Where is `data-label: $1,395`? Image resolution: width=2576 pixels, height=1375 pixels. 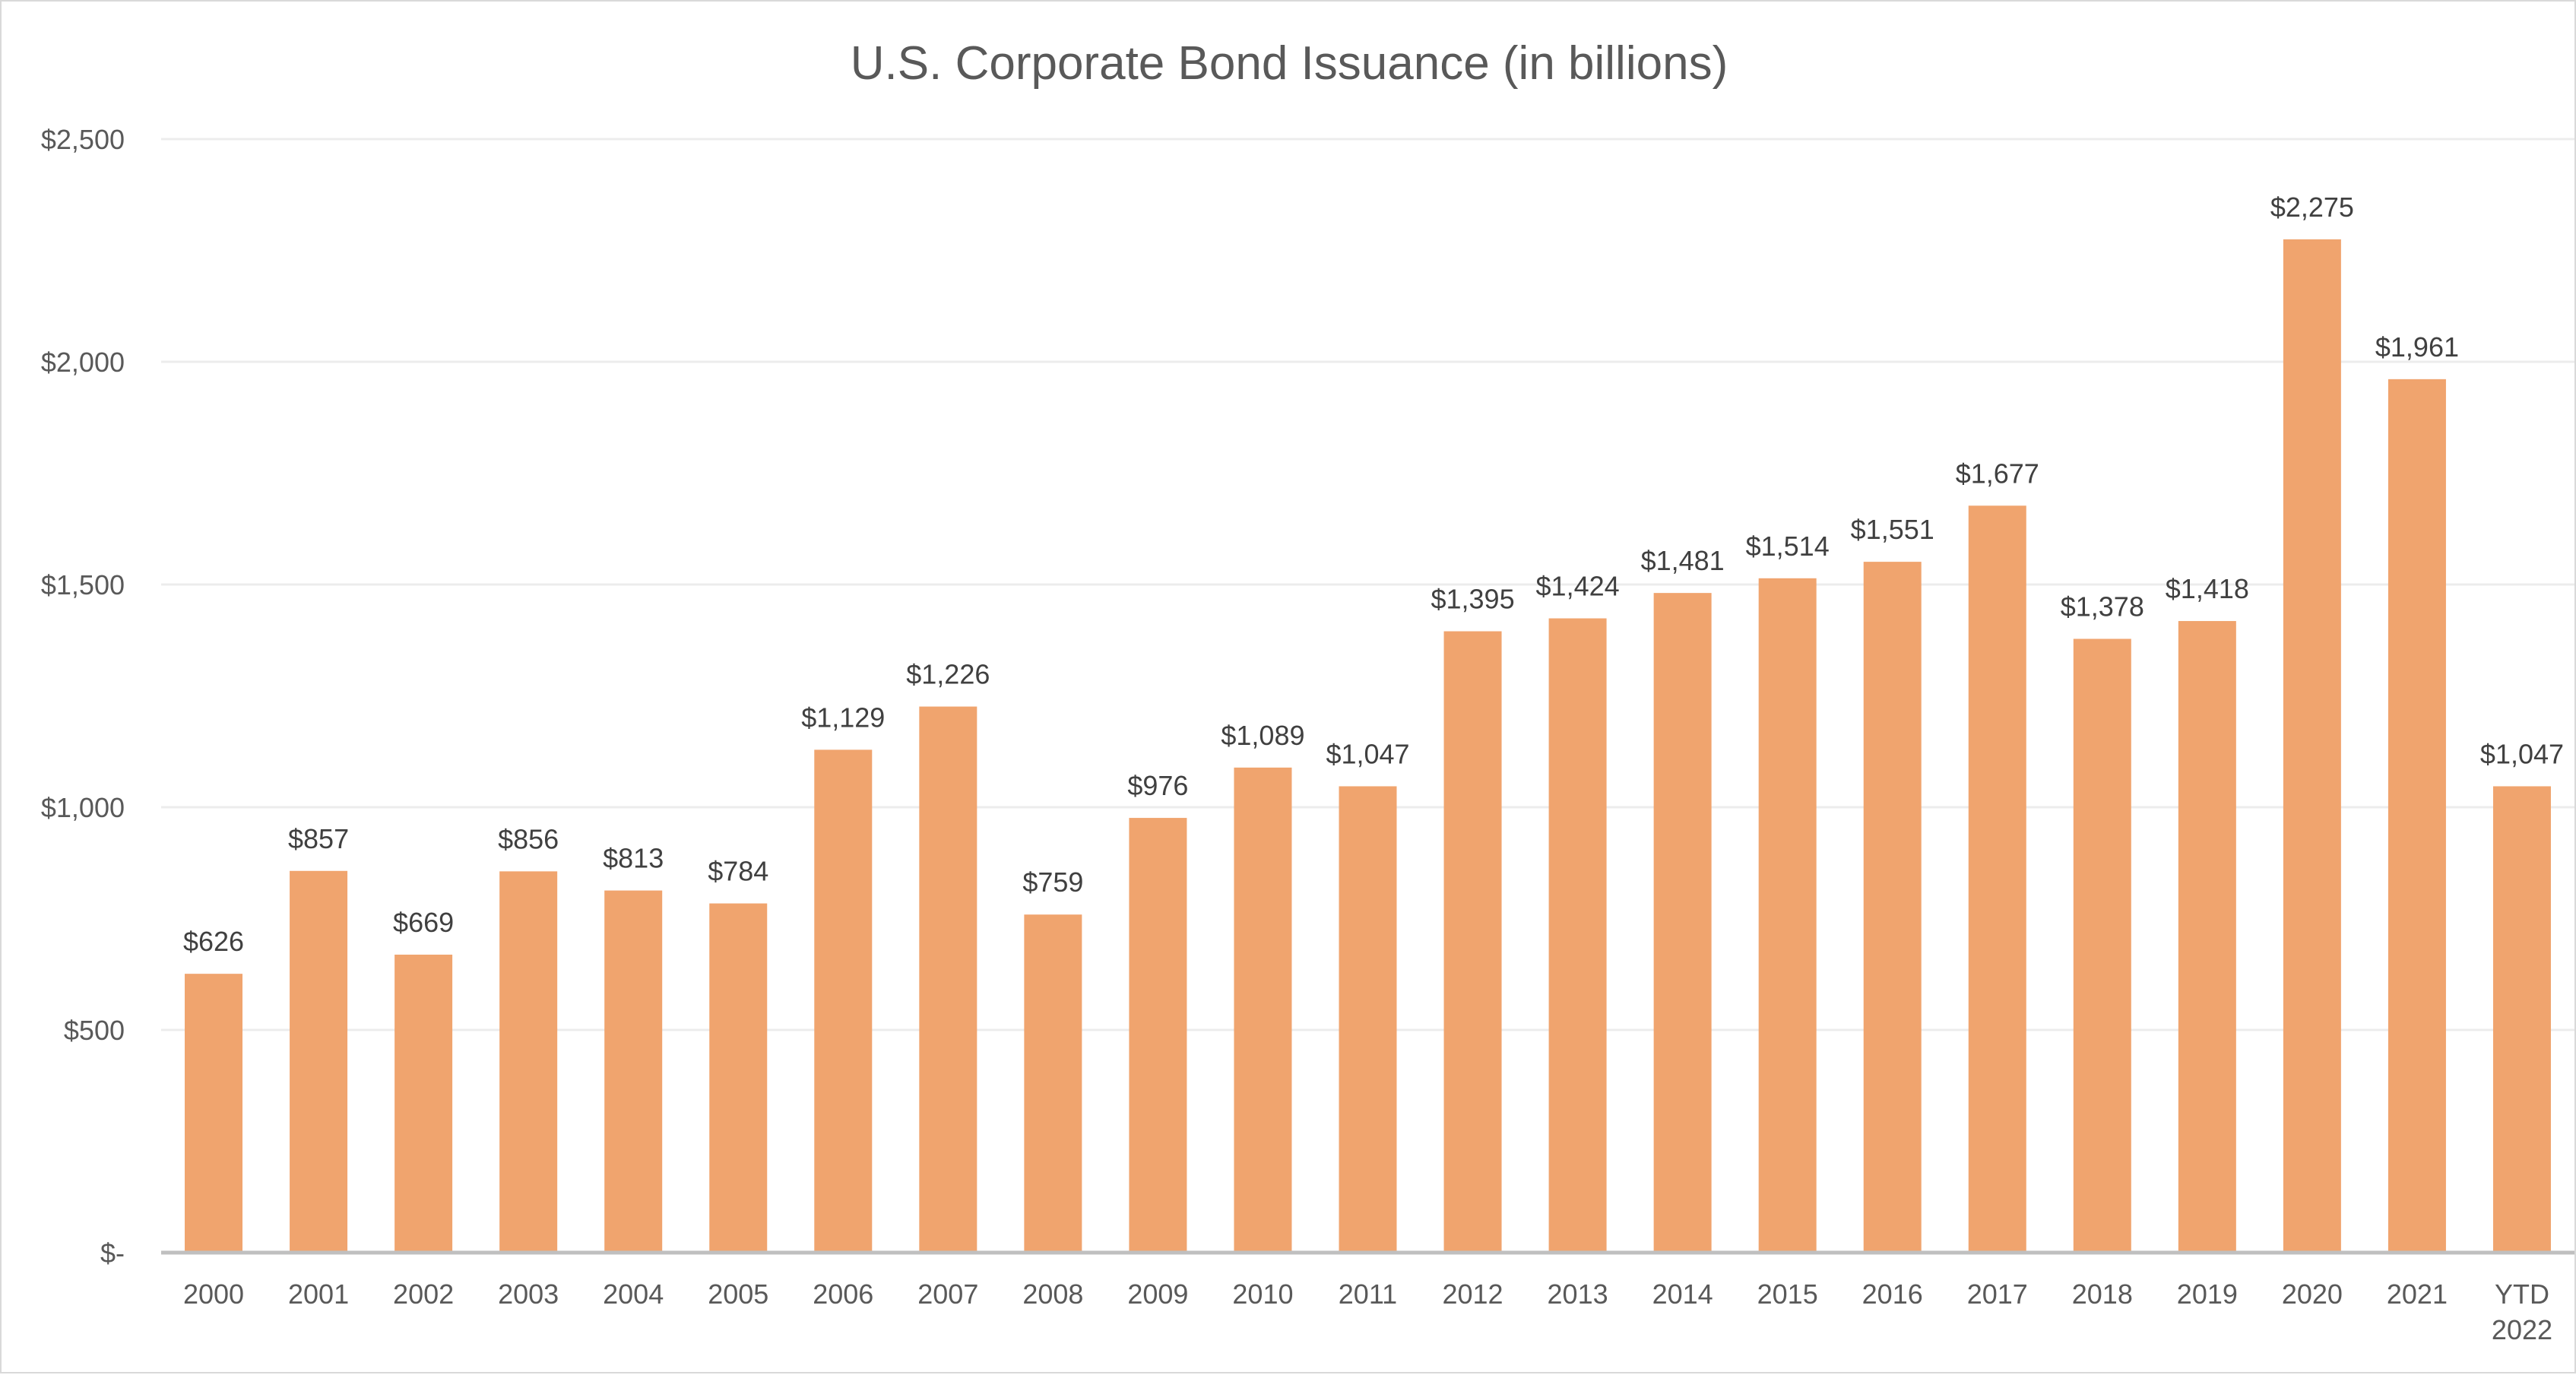 data-label: $1,395 is located at coordinates (1472, 599).